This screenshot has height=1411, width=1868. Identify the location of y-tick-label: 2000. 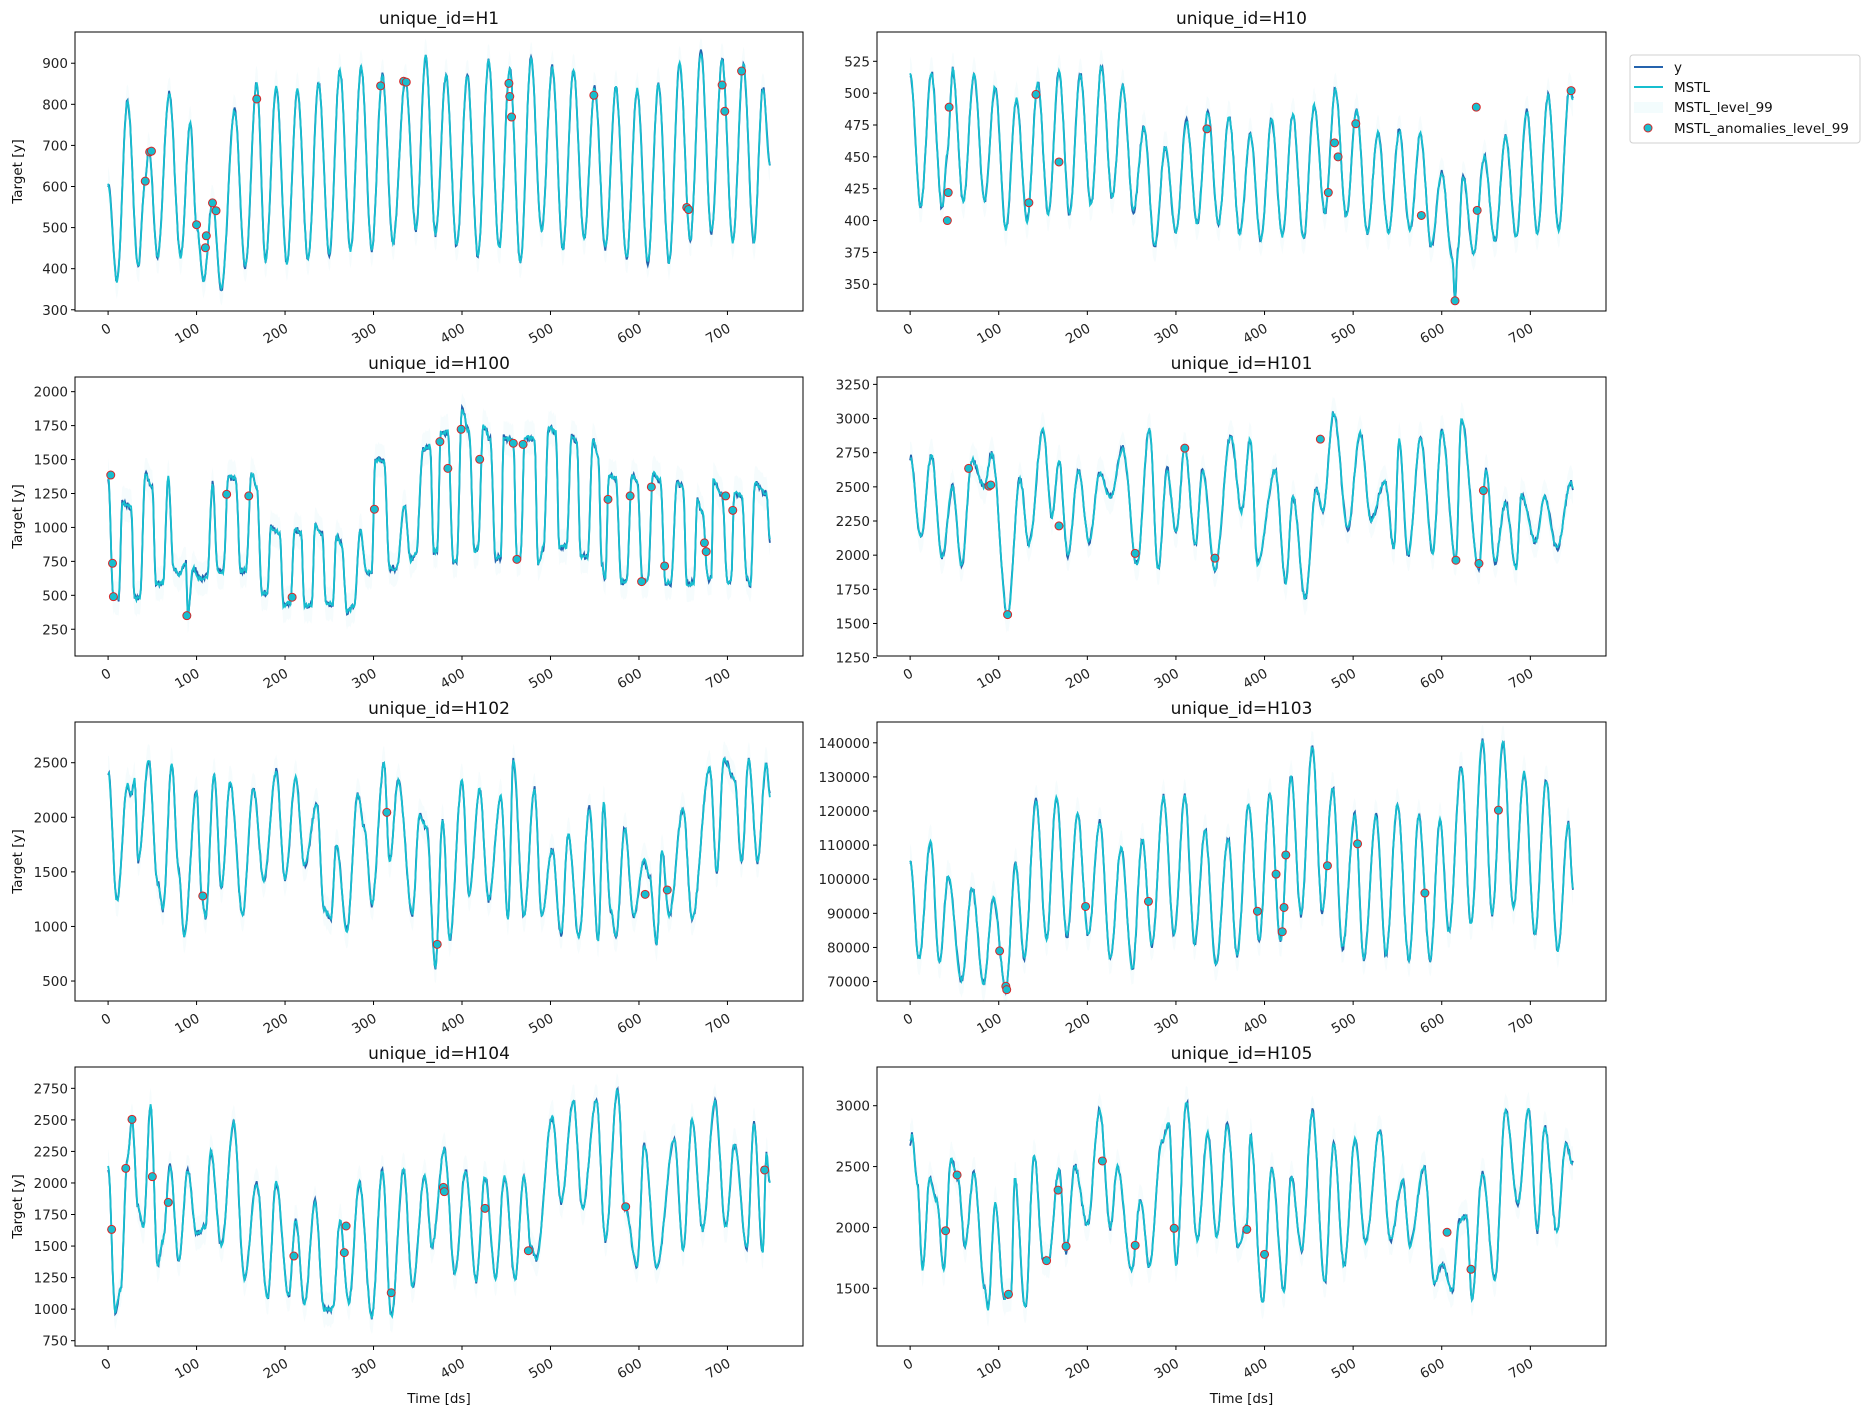
(853, 1228).